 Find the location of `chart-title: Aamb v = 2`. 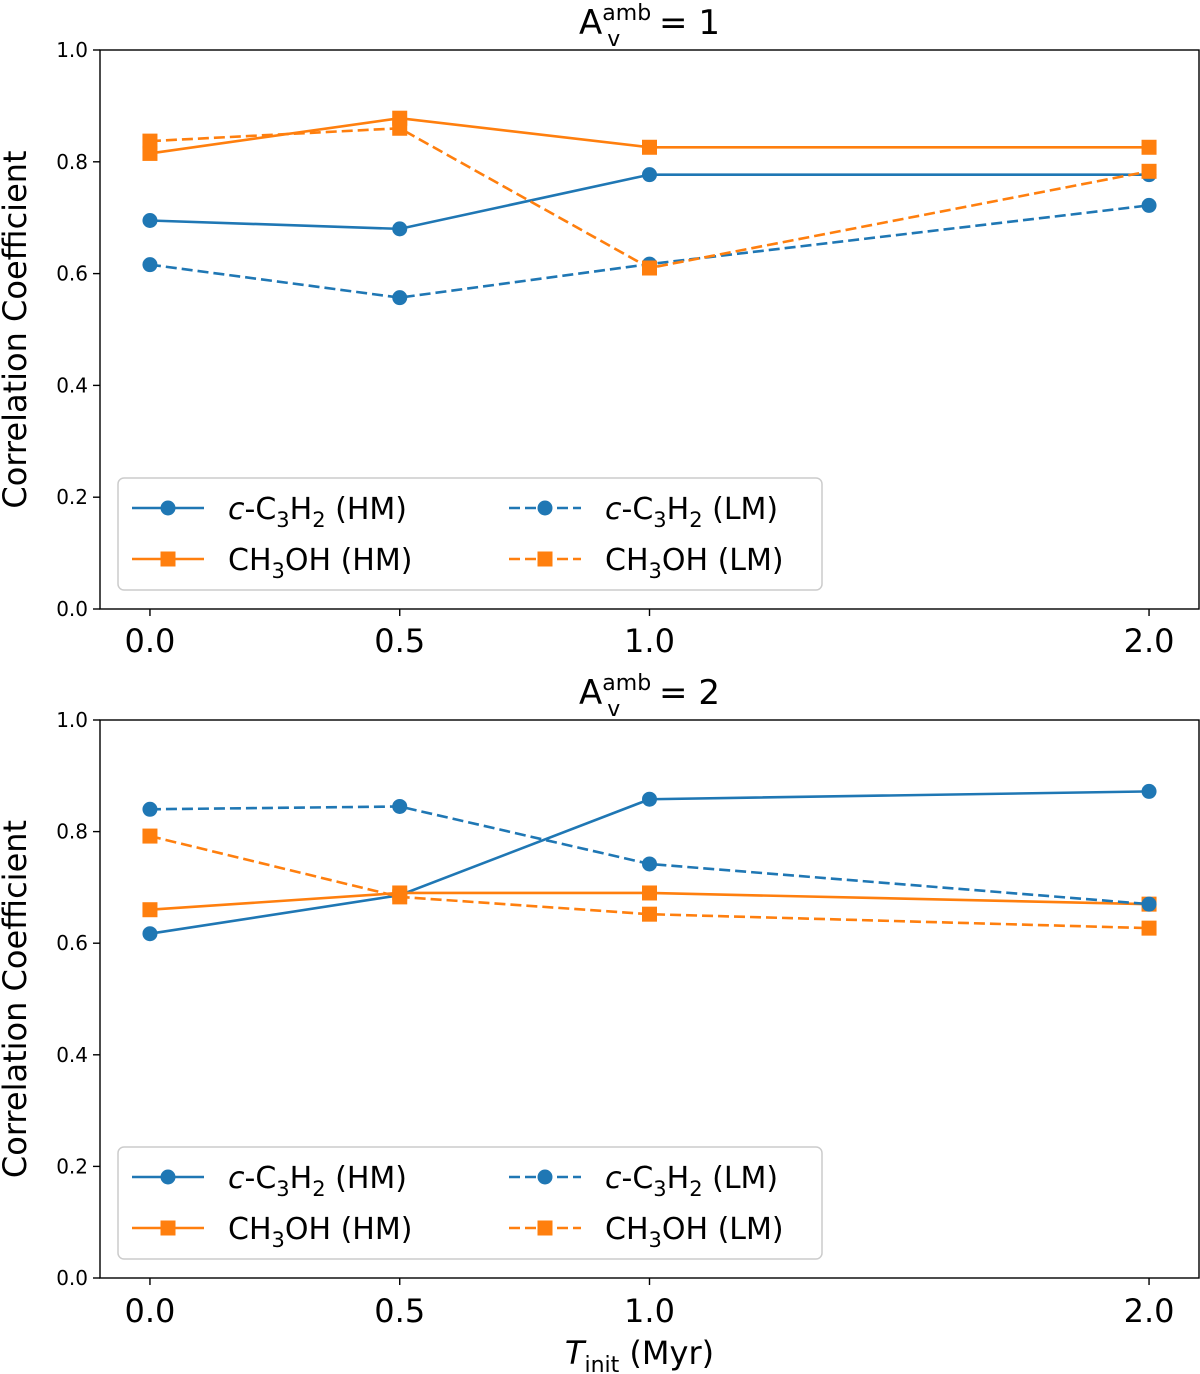

chart-title: Aamb v = 2 is located at coordinates (649, 696).